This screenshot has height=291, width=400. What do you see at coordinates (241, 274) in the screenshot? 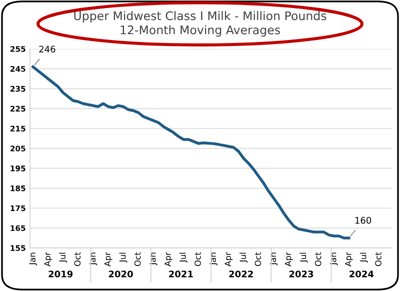
I see `text: 2022` at bounding box center [241, 274].